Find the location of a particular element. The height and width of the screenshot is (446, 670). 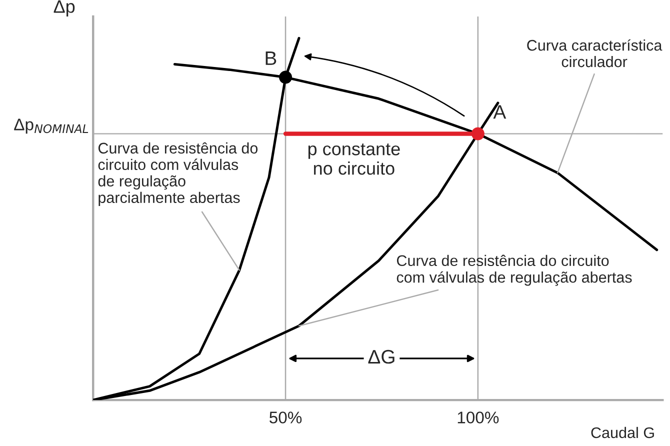

annotation: Curva de resistência do circuito com válvulas de regulação abertas is located at coordinates (514, 270).